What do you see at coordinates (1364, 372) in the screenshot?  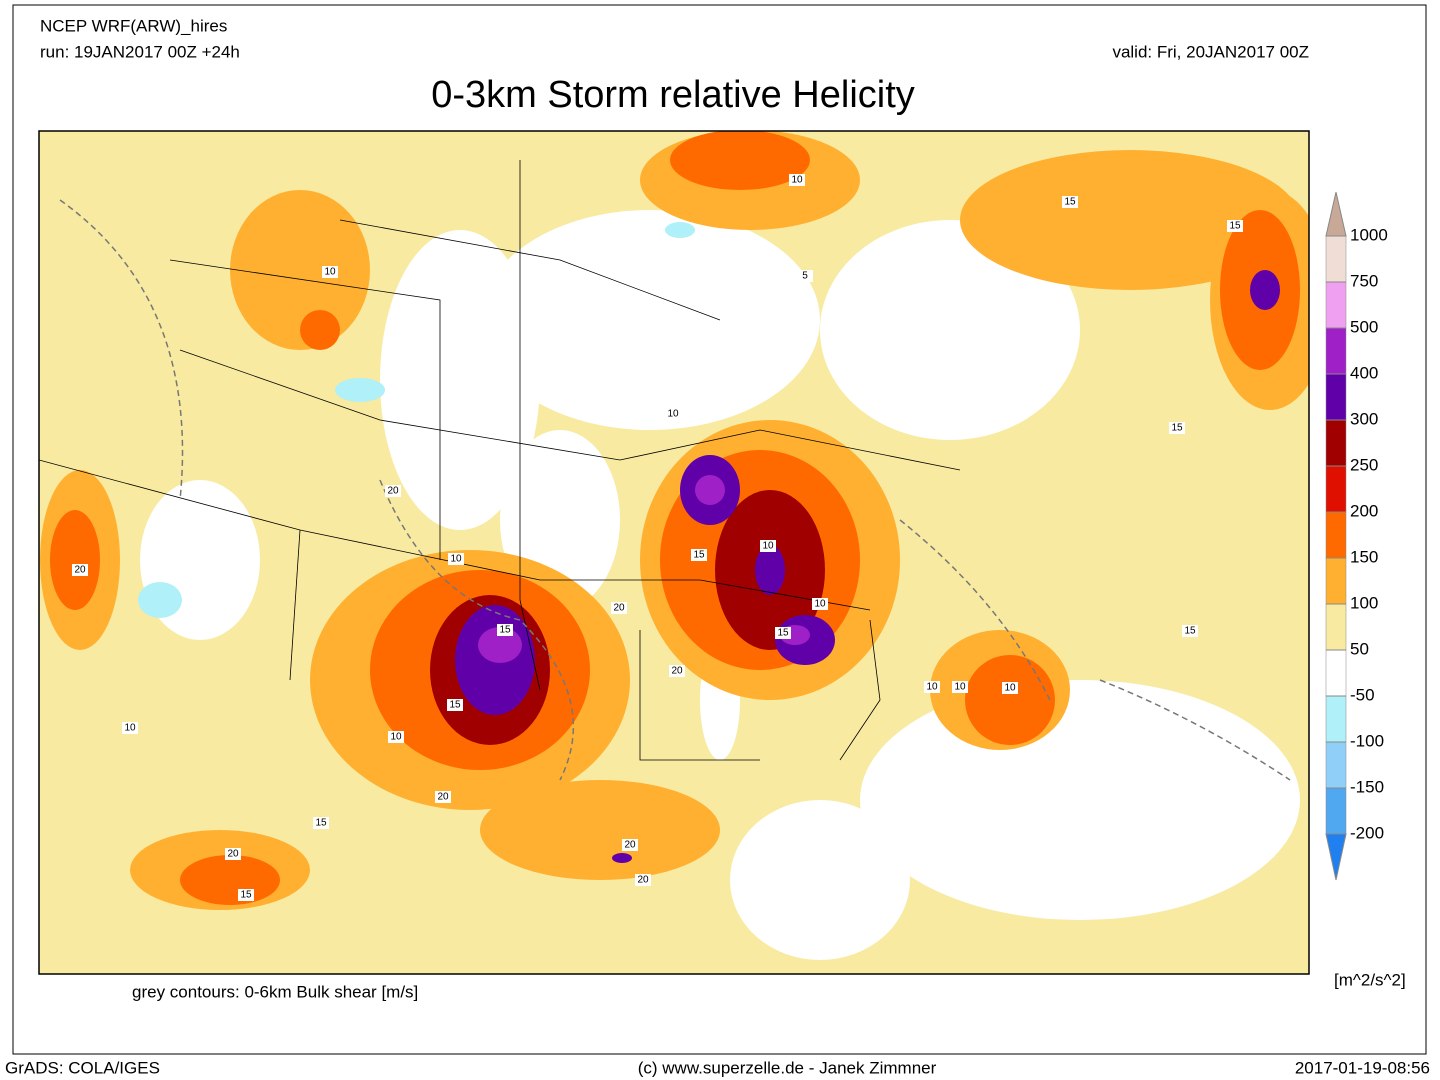 I see `colorbar-label: 400` at bounding box center [1364, 372].